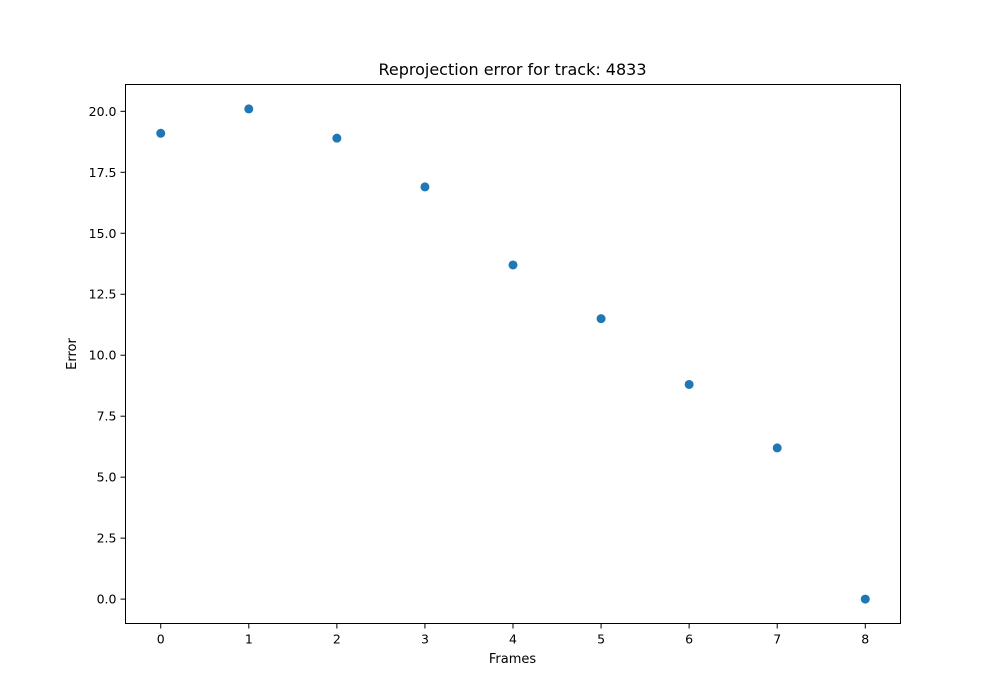 The width and height of the screenshot is (1000, 700). What do you see at coordinates (513, 659) in the screenshot?
I see `x-axis-label: Frames` at bounding box center [513, 659].